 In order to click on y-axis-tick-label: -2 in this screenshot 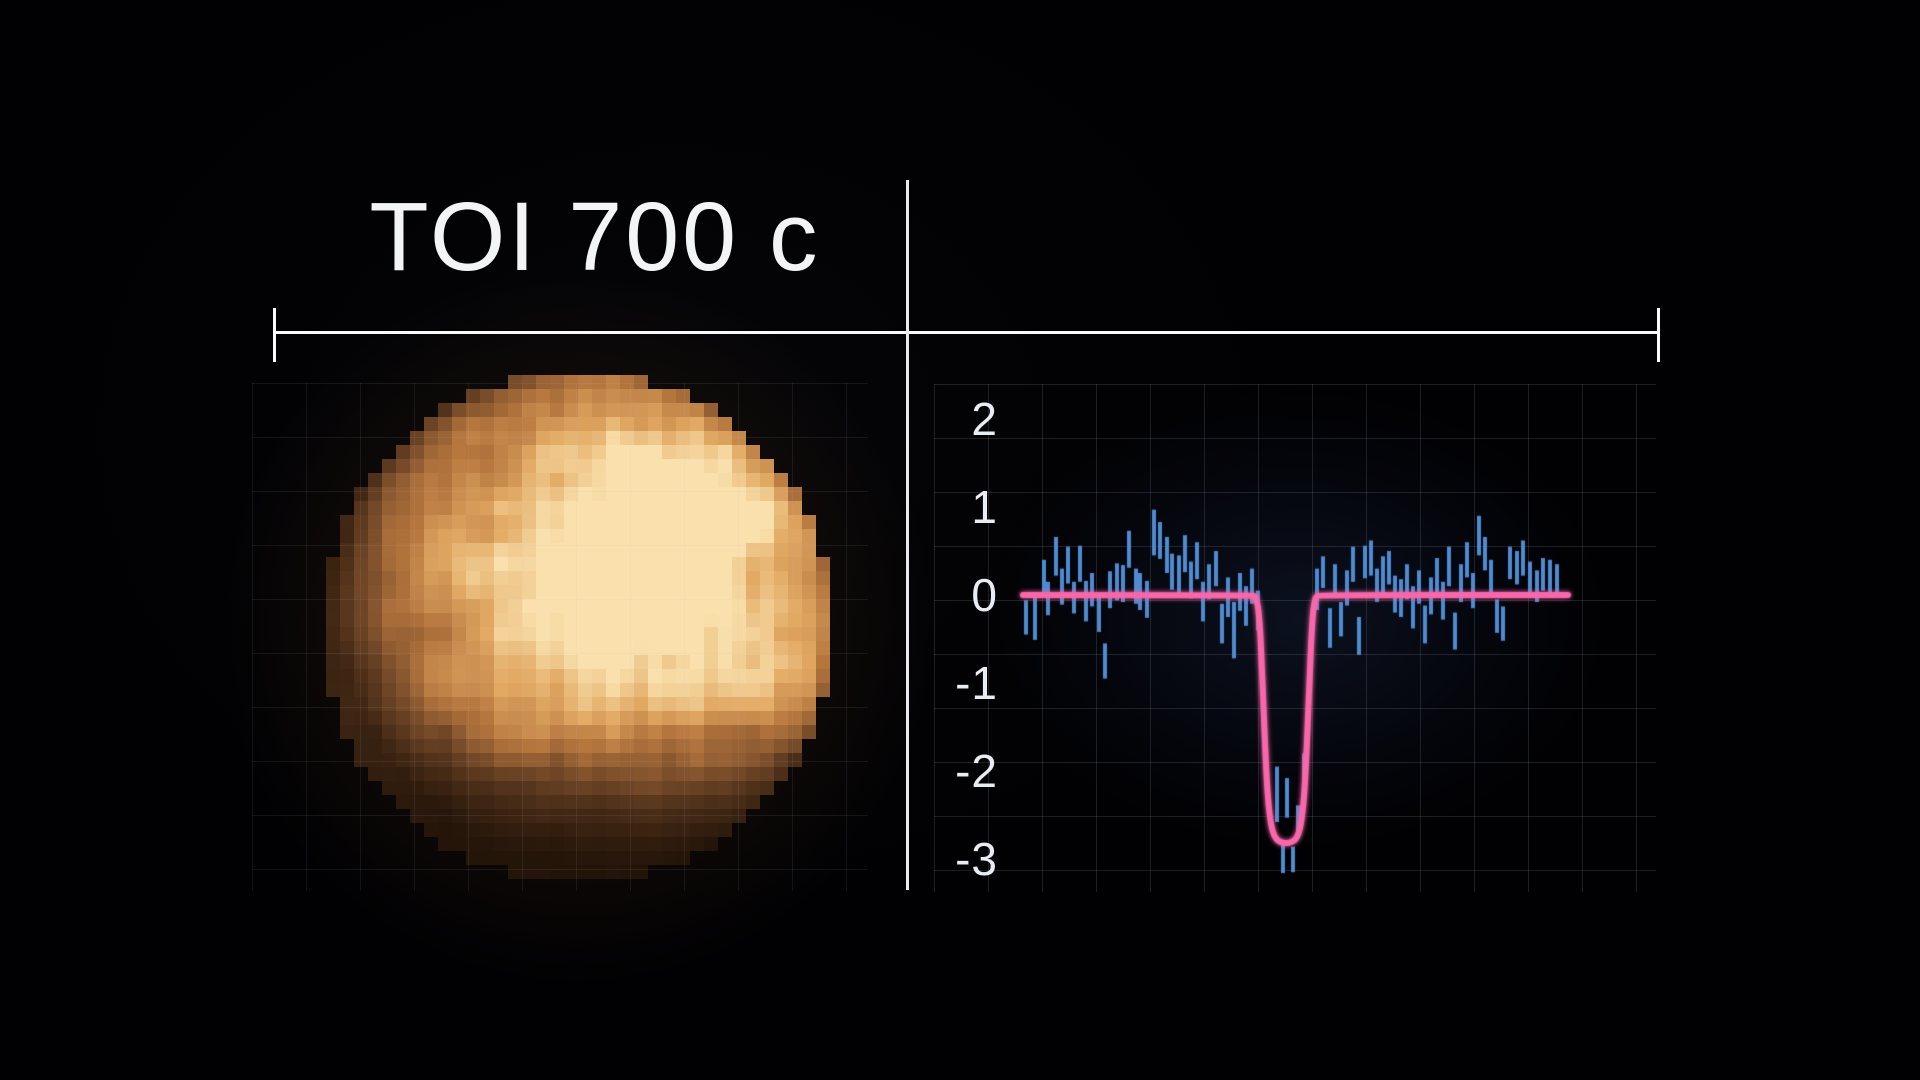, I will do `click(976, 771)`.